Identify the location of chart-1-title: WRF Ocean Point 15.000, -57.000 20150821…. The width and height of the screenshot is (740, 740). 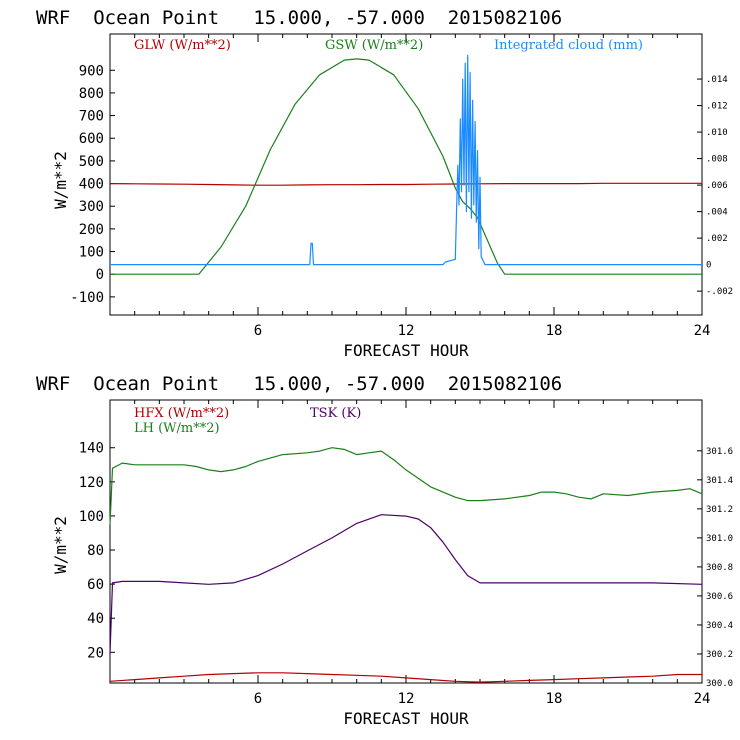
(299, 18).